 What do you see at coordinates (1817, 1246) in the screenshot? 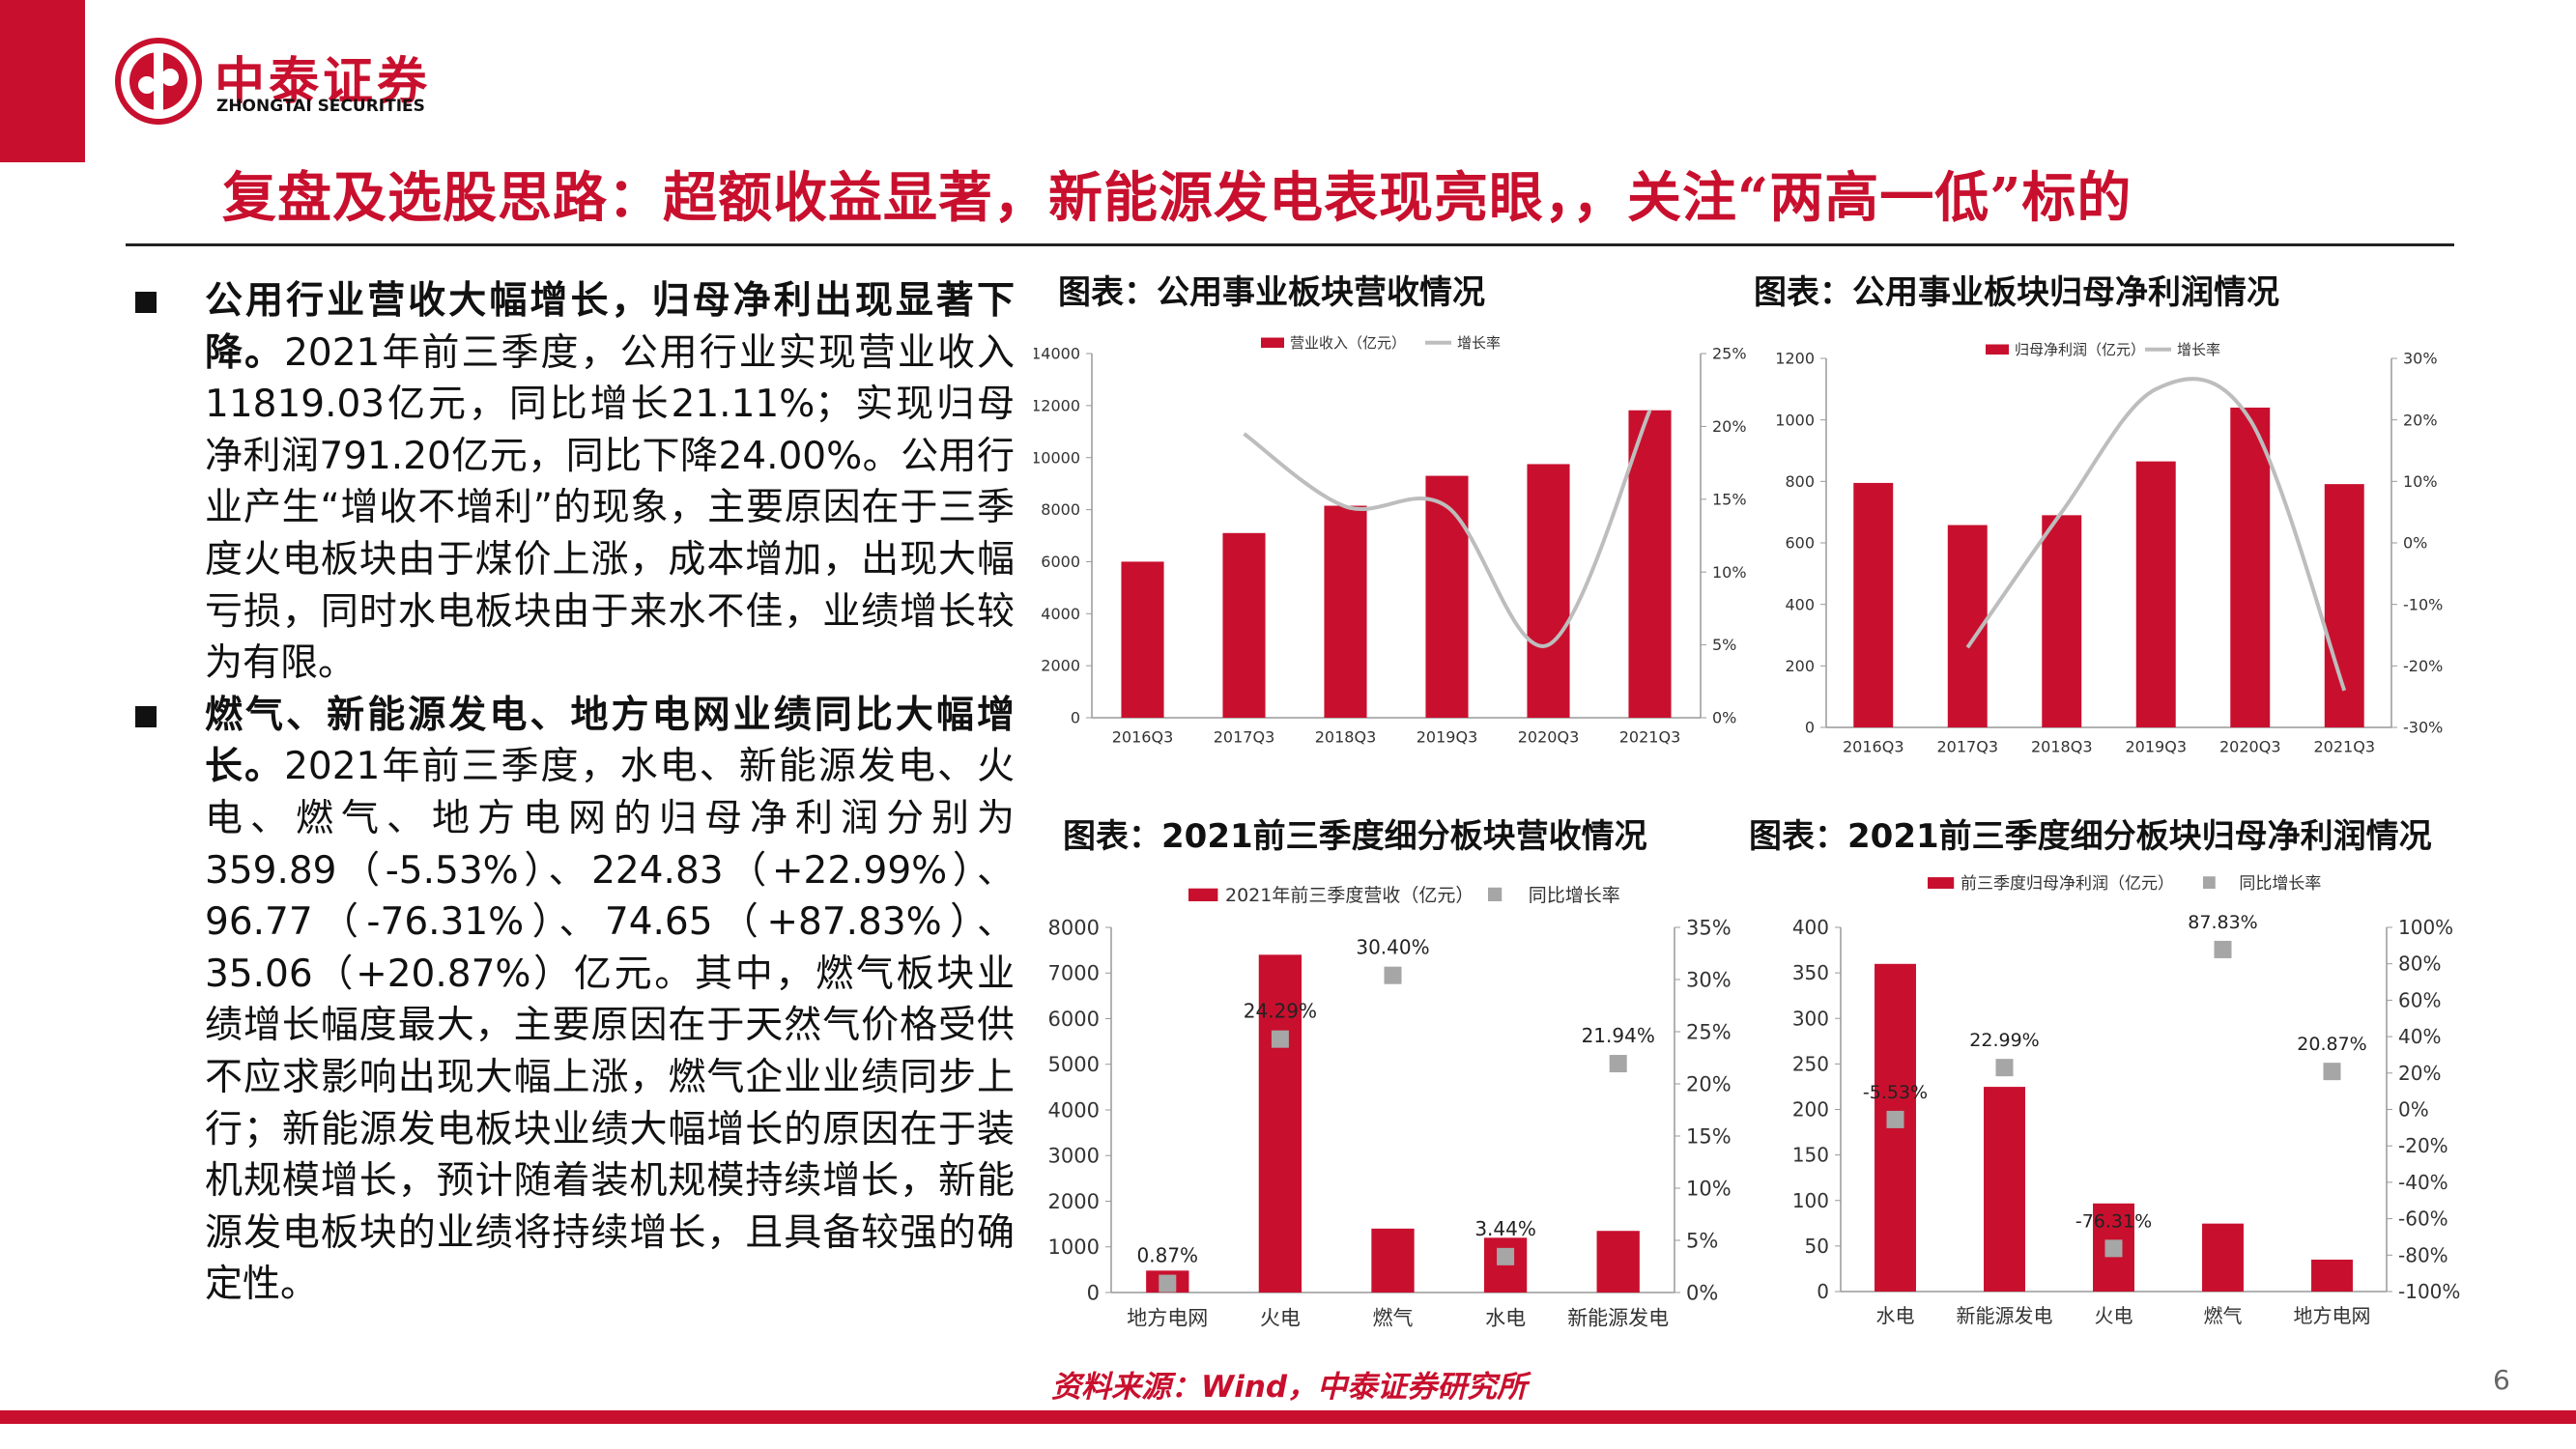
I see `y-tick-label: 50` at bounding box center [1817, 1246].